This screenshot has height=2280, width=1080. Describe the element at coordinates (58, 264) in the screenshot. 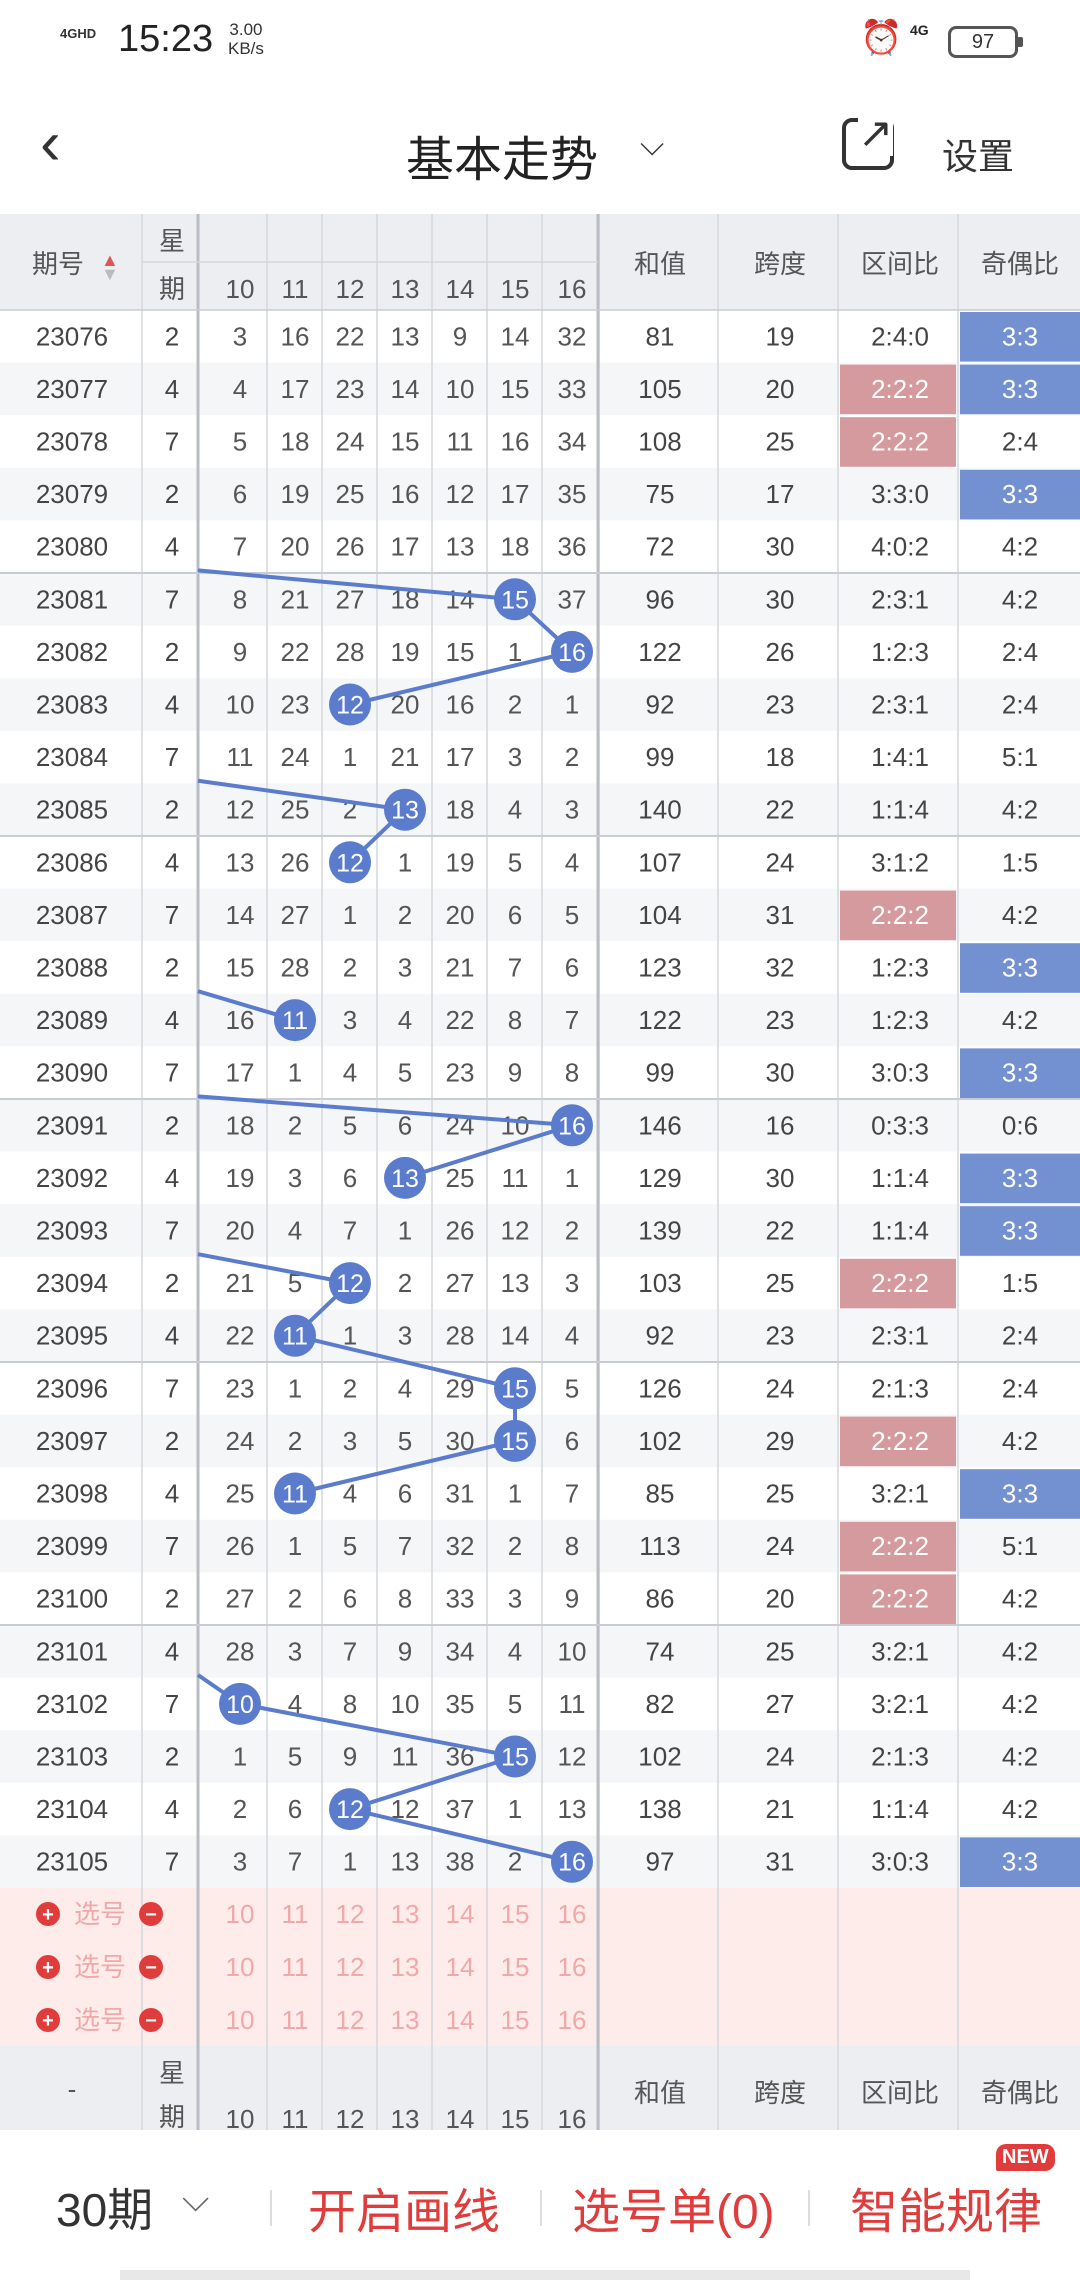

I see `header-period: 期号` at that location.